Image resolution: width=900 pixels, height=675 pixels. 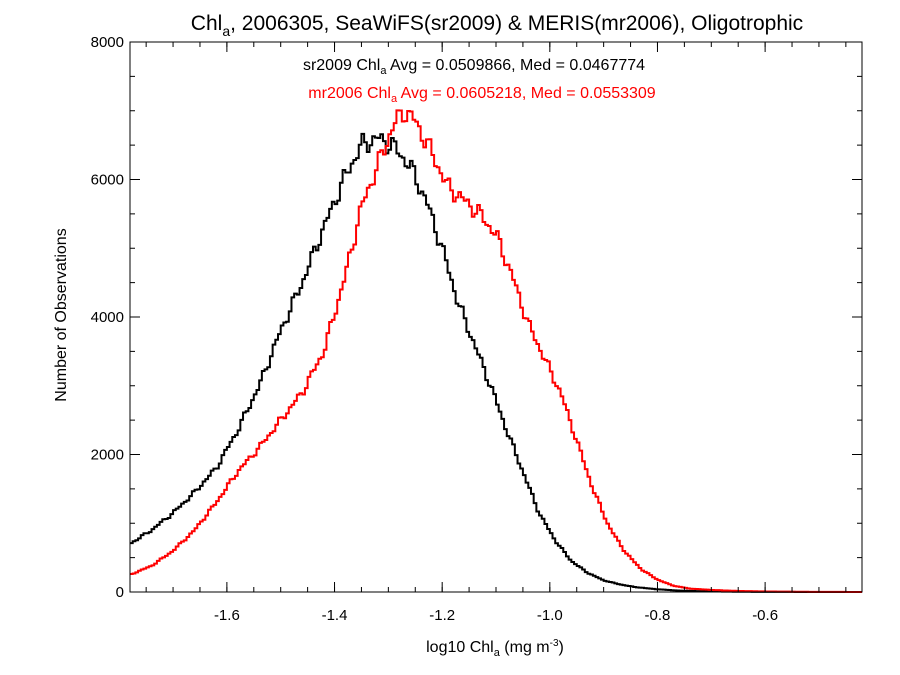 What do you see at coordinates (107, 455) in the screenshot?
I see `y-tick-label: 2000` at bounding box center [107, 455].